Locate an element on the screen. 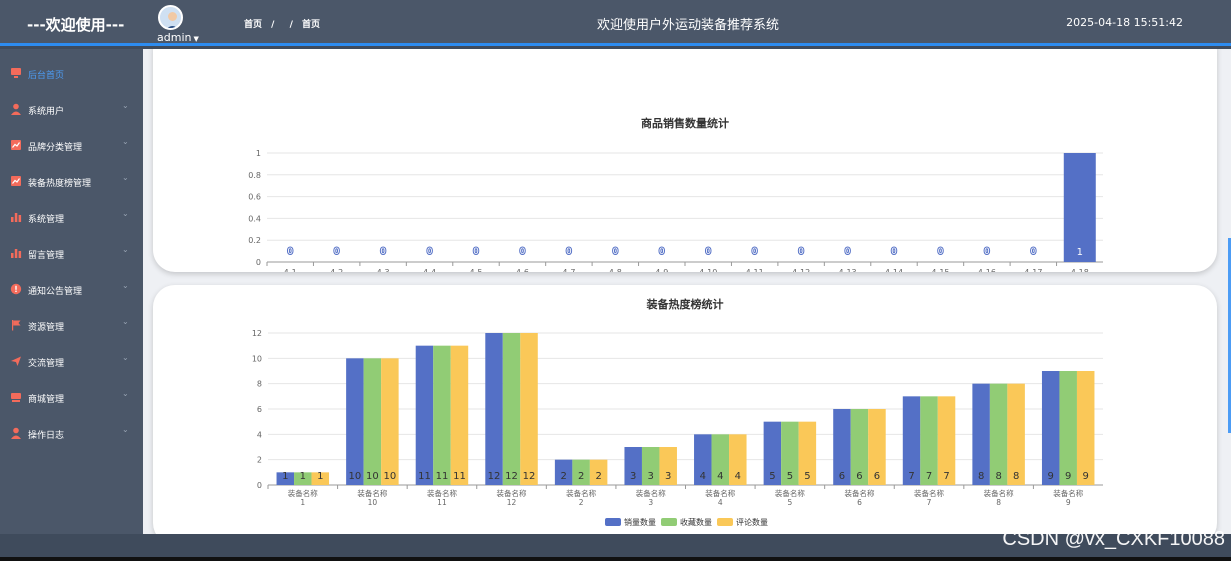  sidebar-item-10: 操作日志 ⌄ is located at coordinates (71, 434).